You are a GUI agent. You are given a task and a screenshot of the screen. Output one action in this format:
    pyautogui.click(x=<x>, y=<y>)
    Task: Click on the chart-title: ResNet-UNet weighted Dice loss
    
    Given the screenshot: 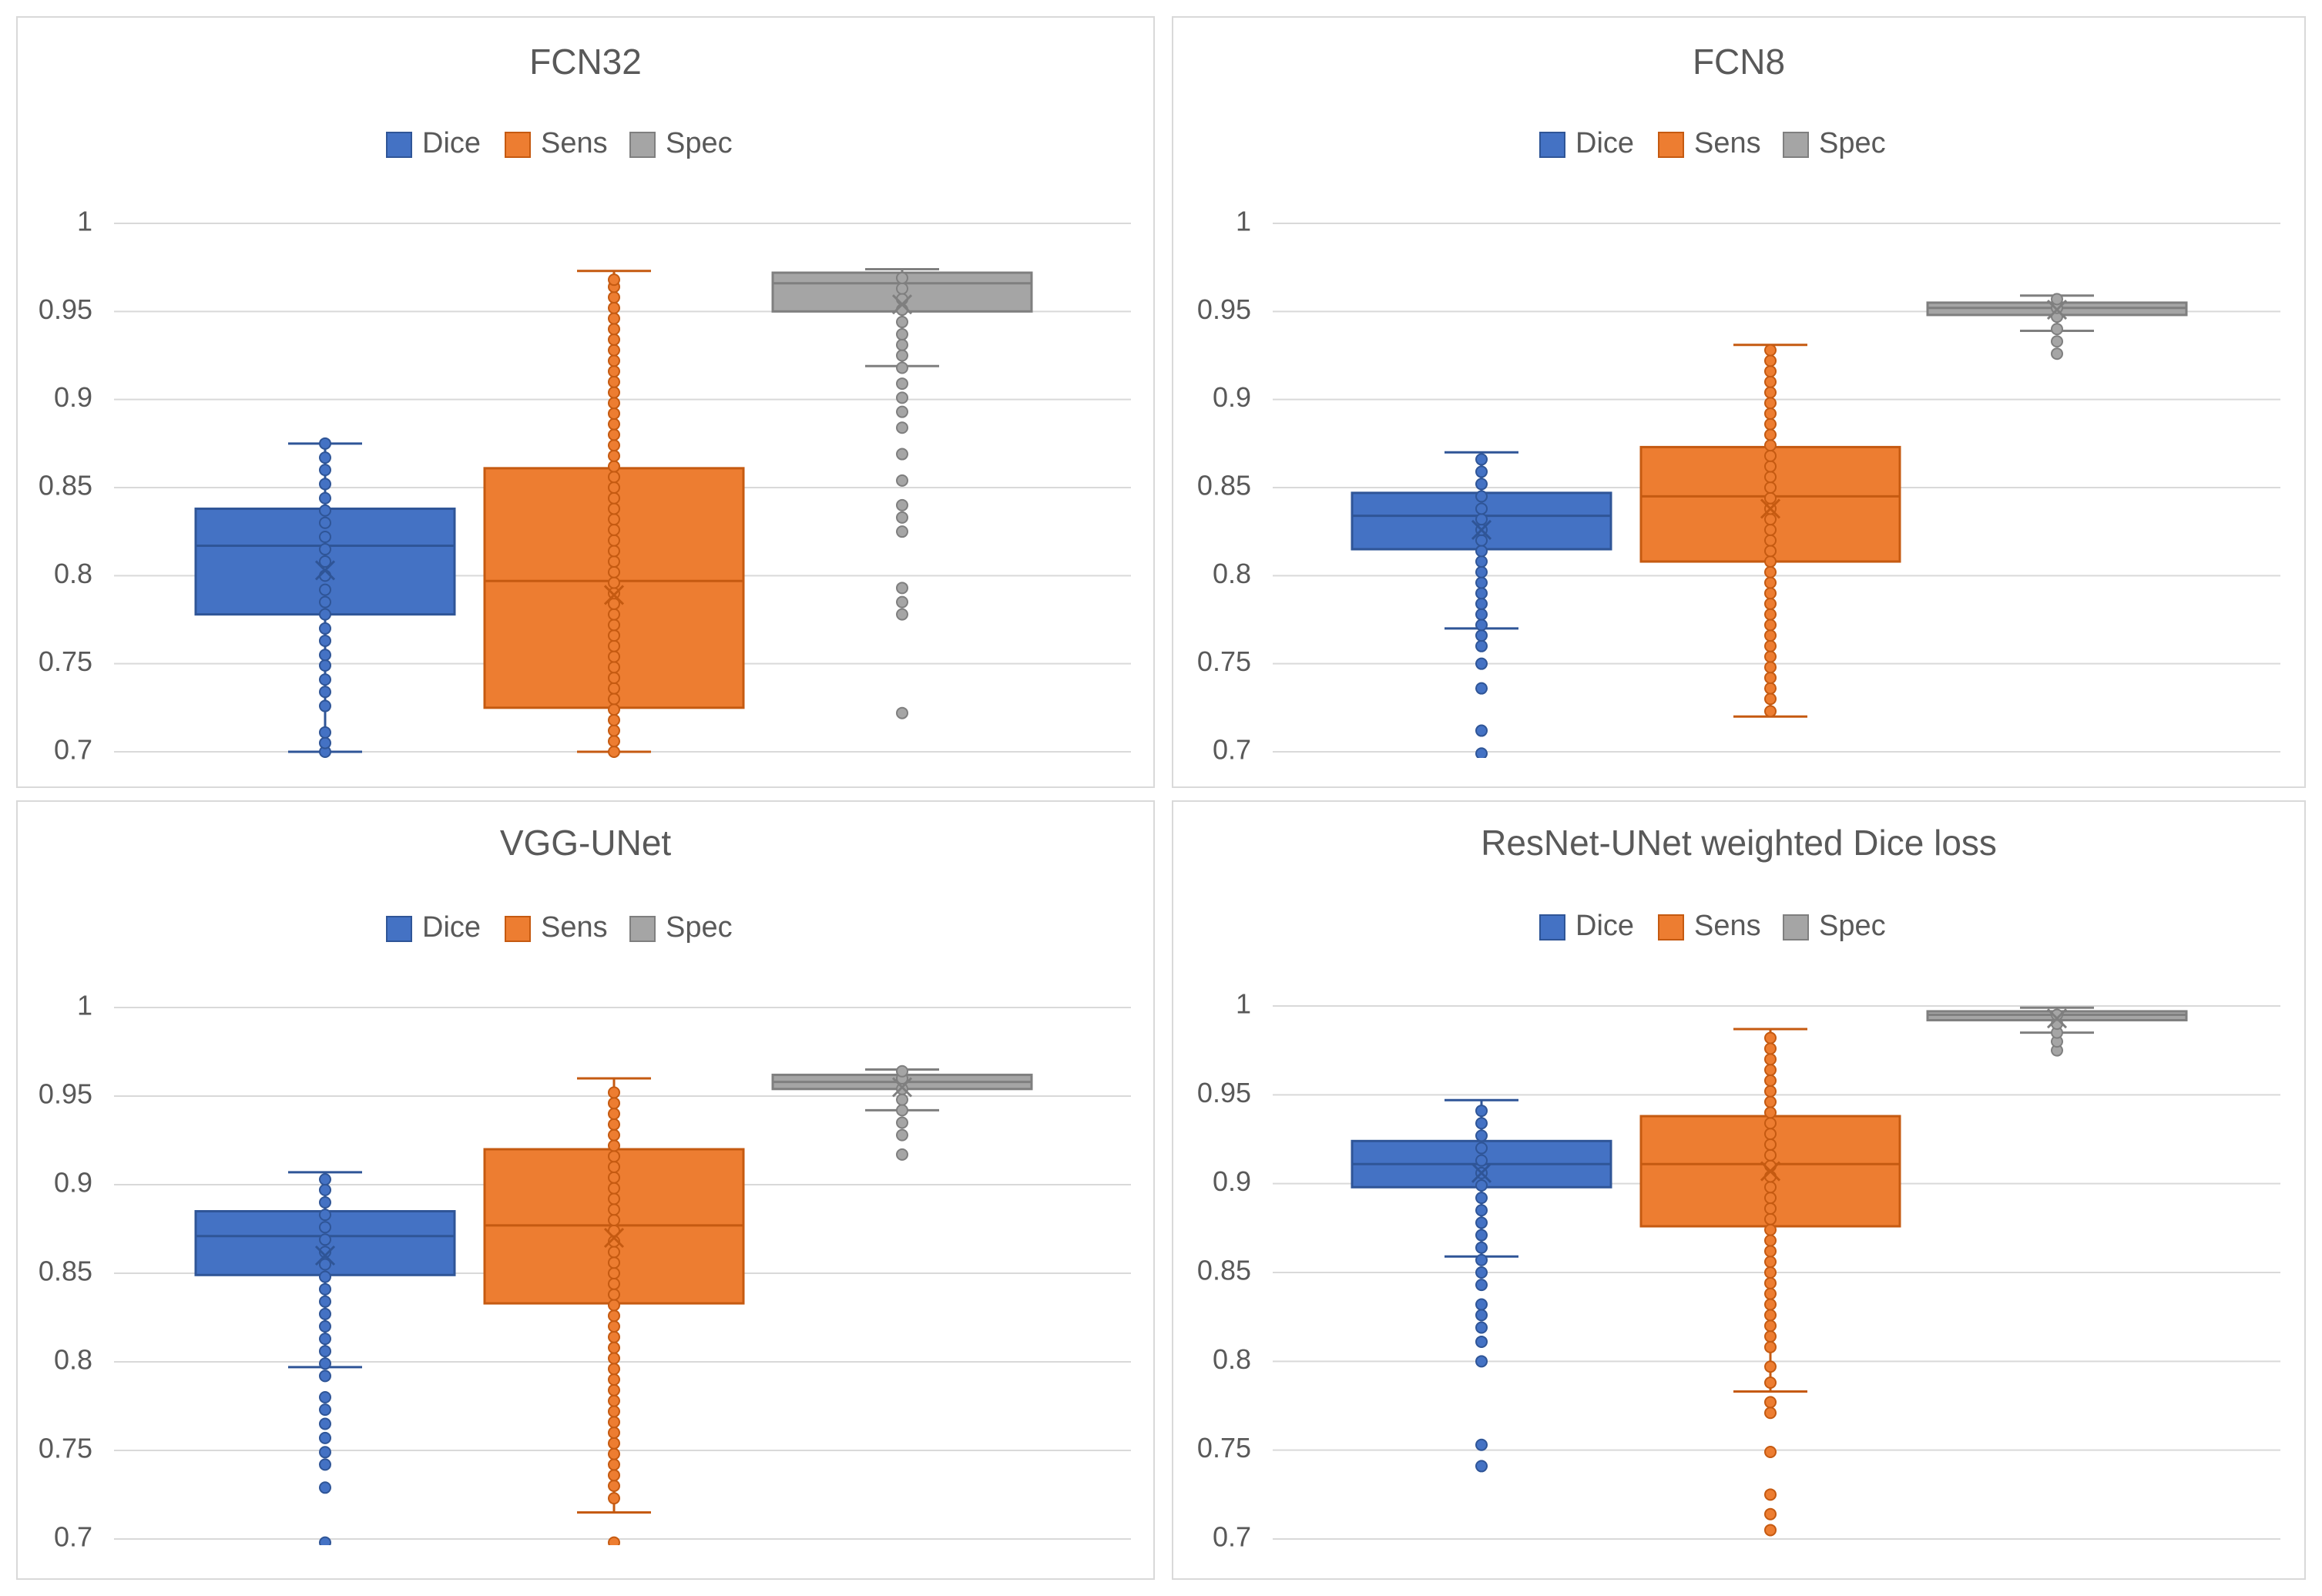 What is the action you would take?
    pyautogui.click(x=1739, y=843)
    